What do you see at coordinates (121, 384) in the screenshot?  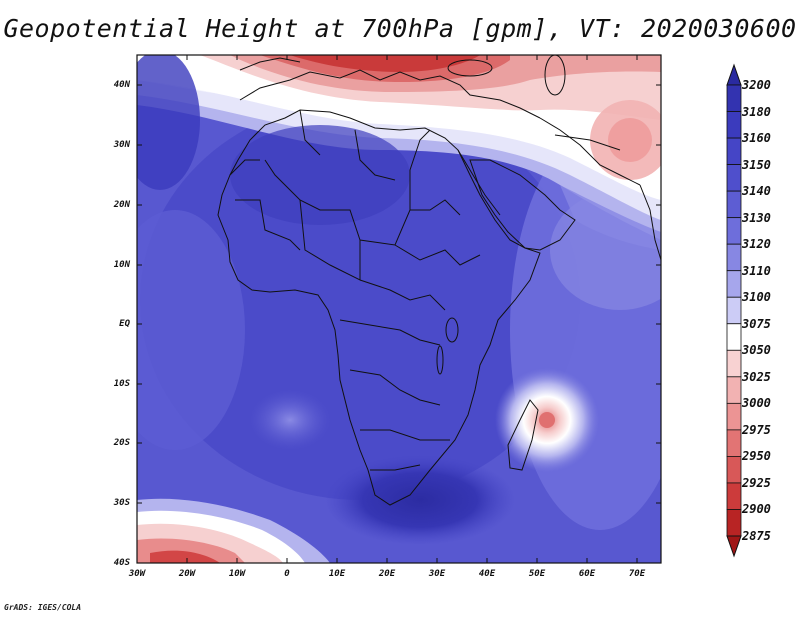 I see `lat-label-10s: 10S` at bounding box center [121, 384].